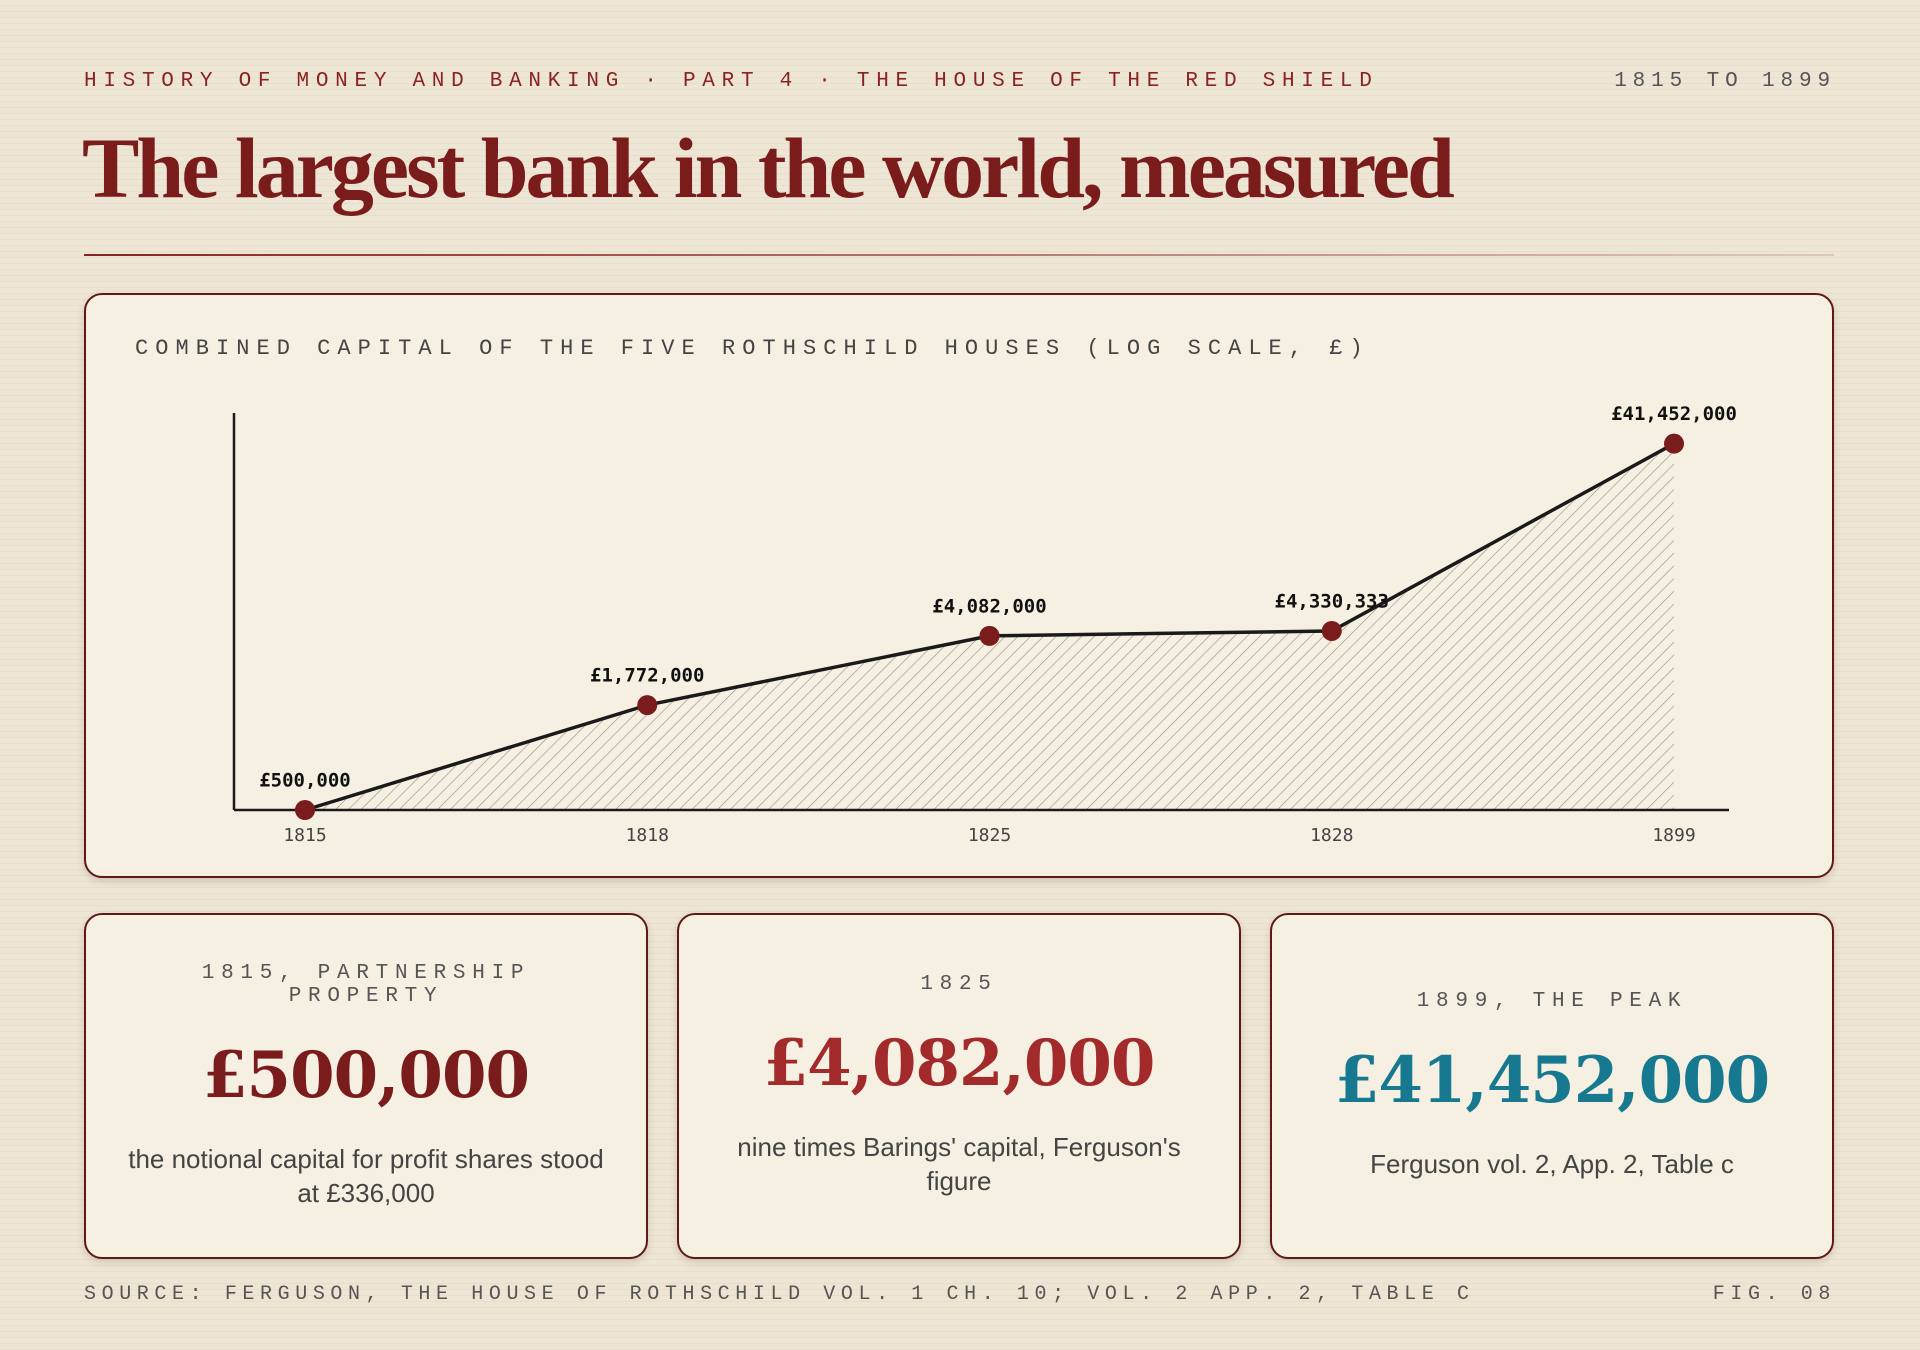 The height and width of the screenshot is (1350, 1920). I want to click on figure-number: FIG. 08, so click(1774, 1294).